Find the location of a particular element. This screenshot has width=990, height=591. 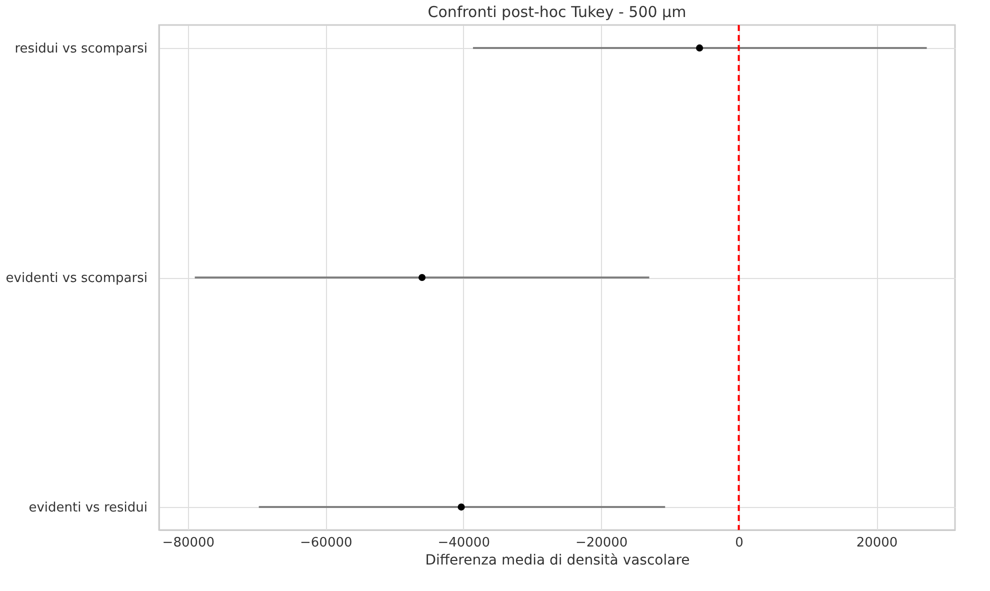

x-tick-label: −20000 is located at coordinates (601, 543).